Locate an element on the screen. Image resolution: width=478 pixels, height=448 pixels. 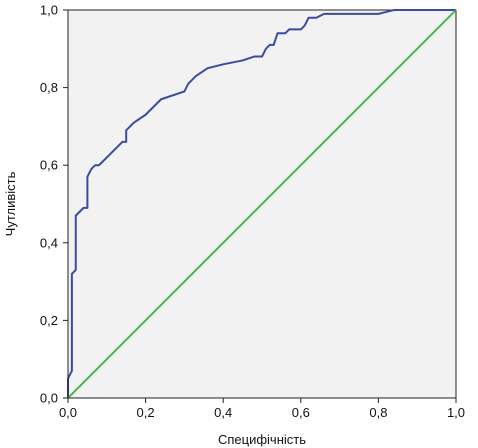
y-tick-label: 0,0 is located at coordinates (49, 398).